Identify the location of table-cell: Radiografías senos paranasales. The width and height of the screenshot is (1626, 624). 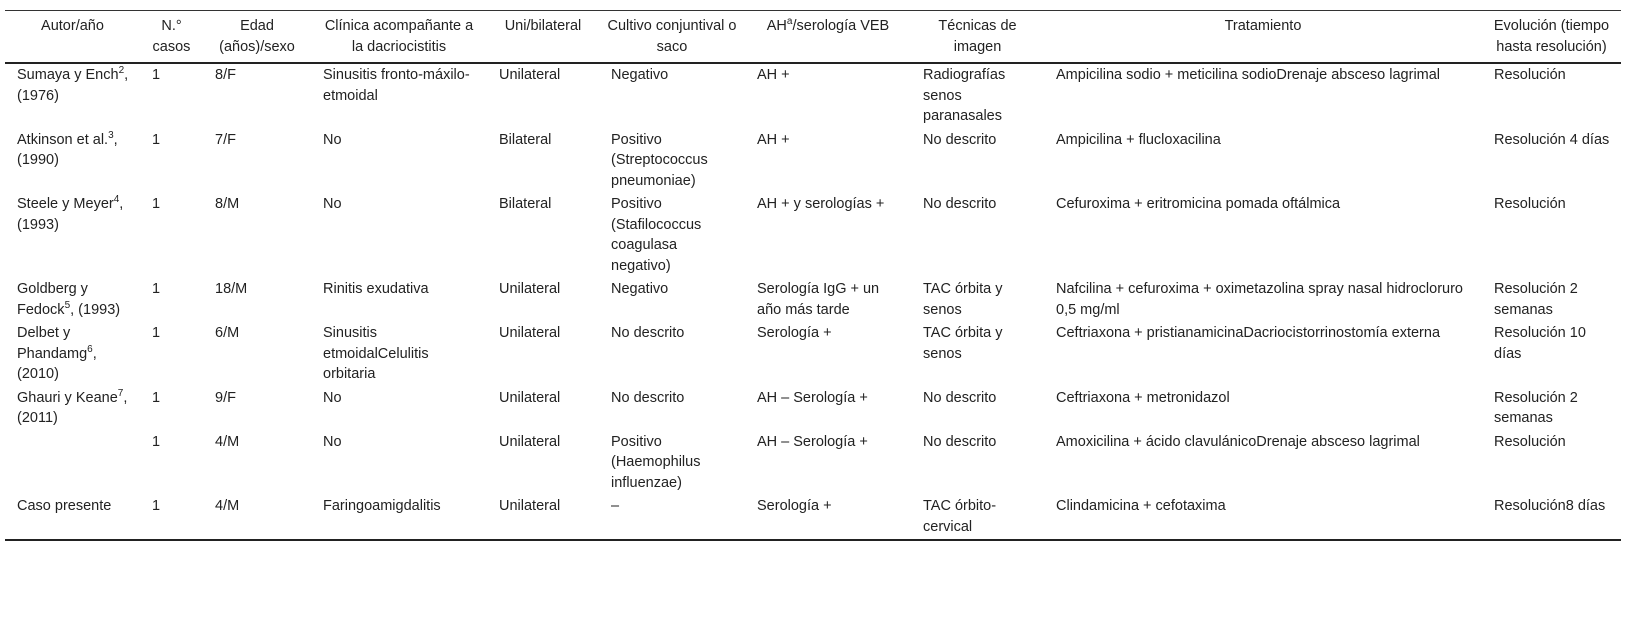
(964, 95).